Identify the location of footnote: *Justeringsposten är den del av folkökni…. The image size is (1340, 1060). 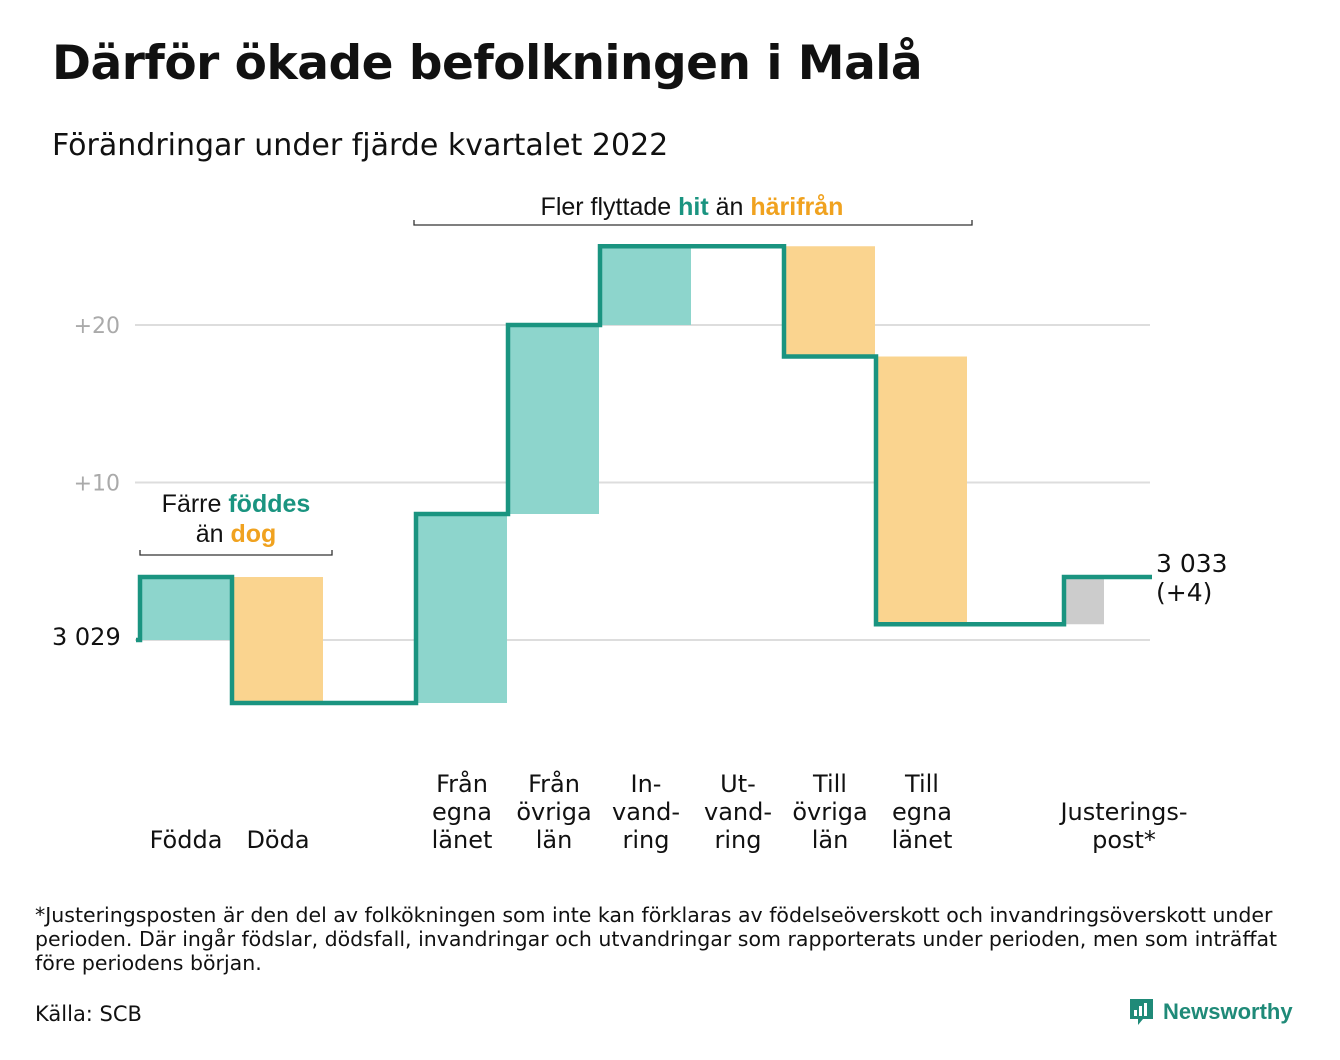
(656, 939).